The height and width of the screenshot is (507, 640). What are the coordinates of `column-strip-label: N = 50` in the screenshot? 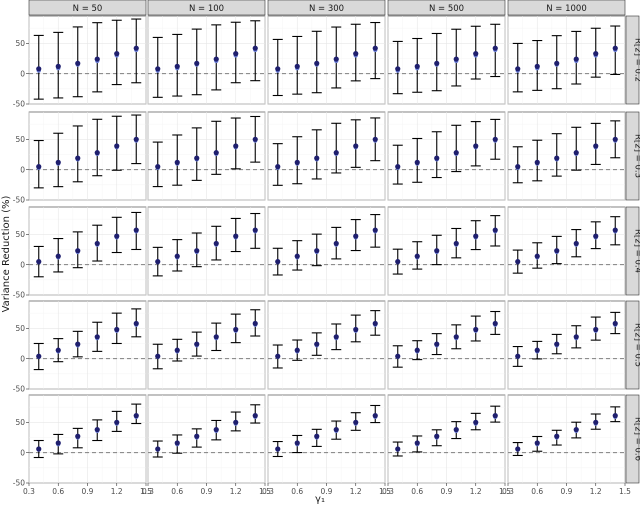 It's located at (88, 9).